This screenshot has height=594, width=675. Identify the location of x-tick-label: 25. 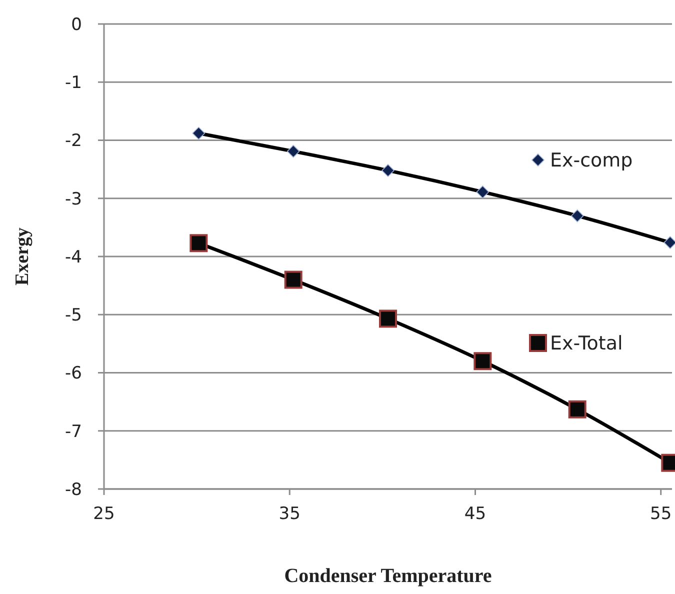
(104, 514).